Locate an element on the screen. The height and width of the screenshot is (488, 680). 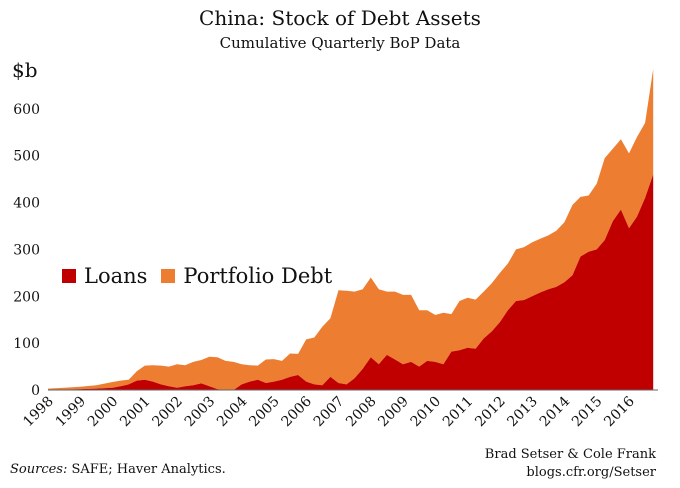
x-tick-label: 2009 is located at coordinates (393, 412).